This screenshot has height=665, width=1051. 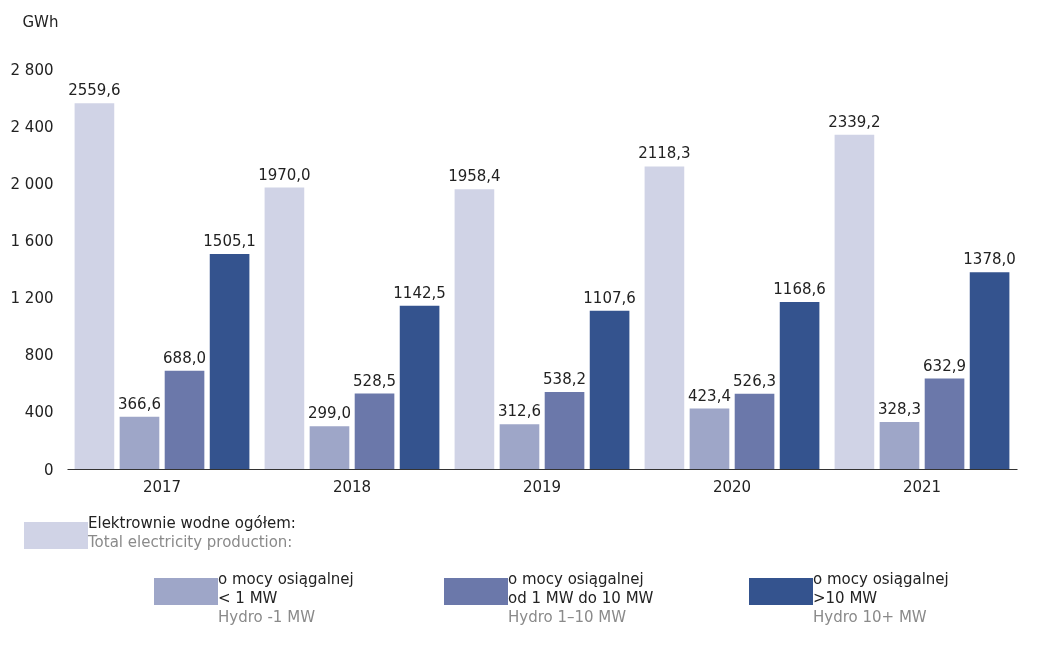 What do you see at coordinates (564, 379) in the screenshot?
I see `data-label: 538,2` at bounding box center [564, 379].